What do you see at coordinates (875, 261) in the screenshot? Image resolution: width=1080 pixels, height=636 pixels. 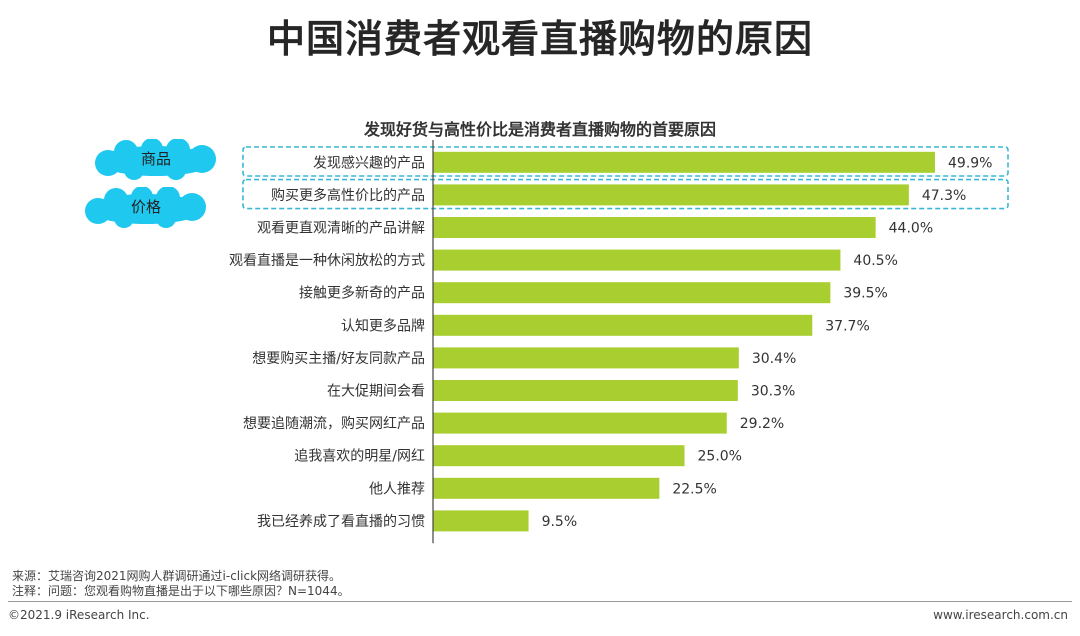 I see `value-label: 40.5%` at bounding box center [875, 261].